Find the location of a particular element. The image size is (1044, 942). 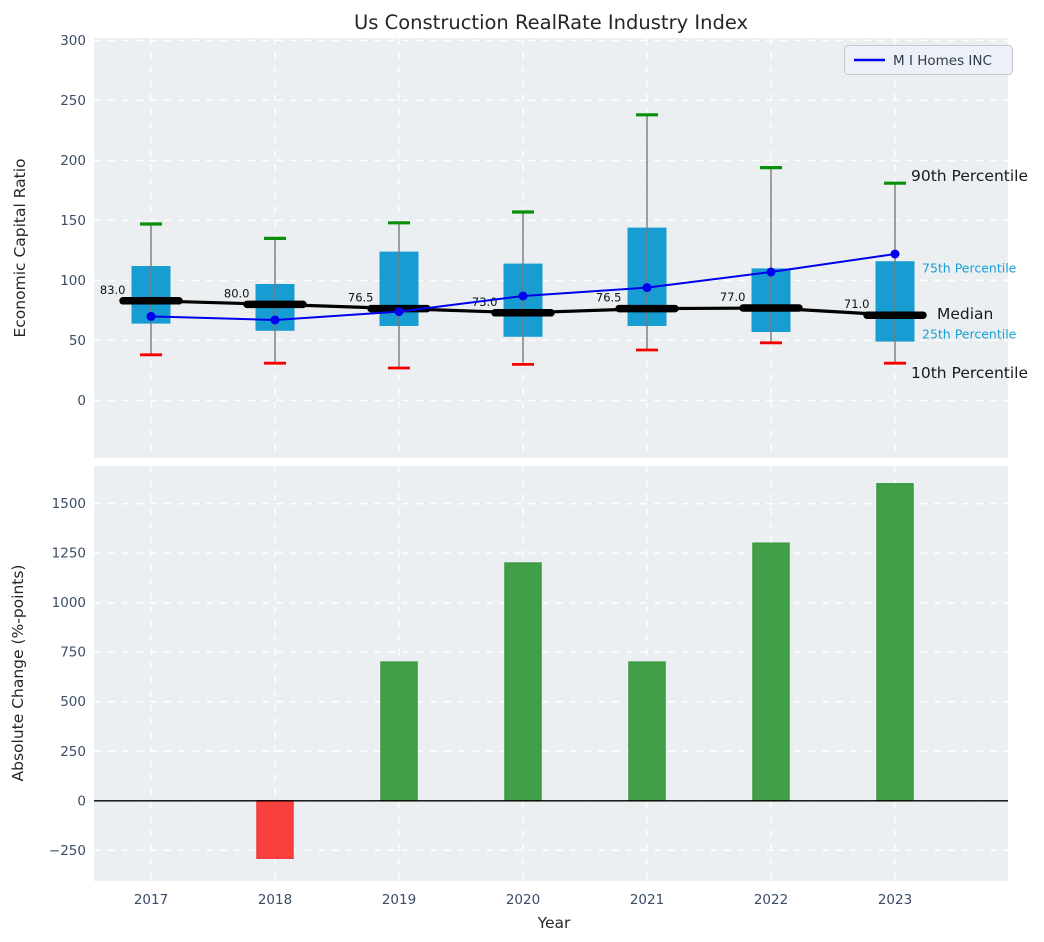

y-tick-label: 200 is located at coordinates (73, 161).